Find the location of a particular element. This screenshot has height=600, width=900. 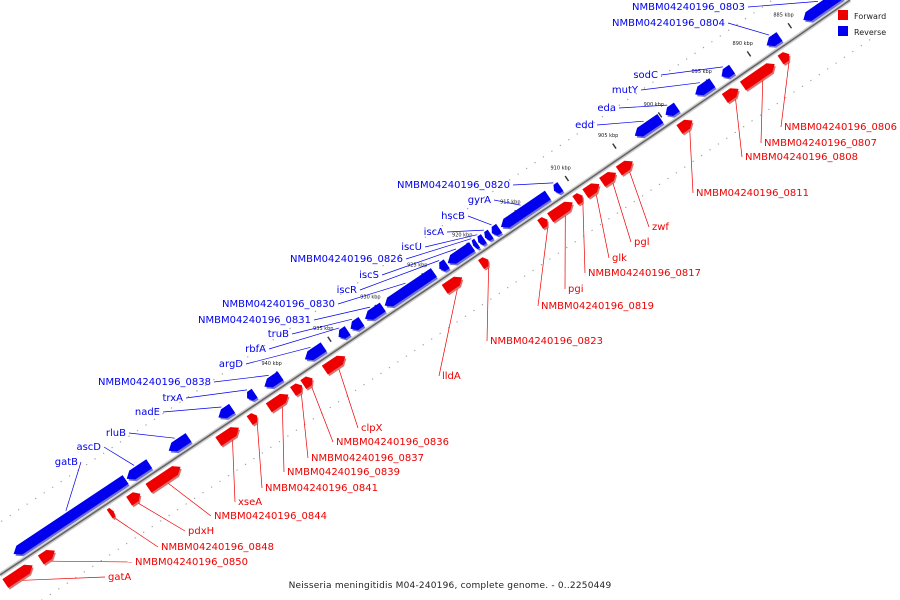

gene-label-iscu: iscU is located at coordinates (411, 247).